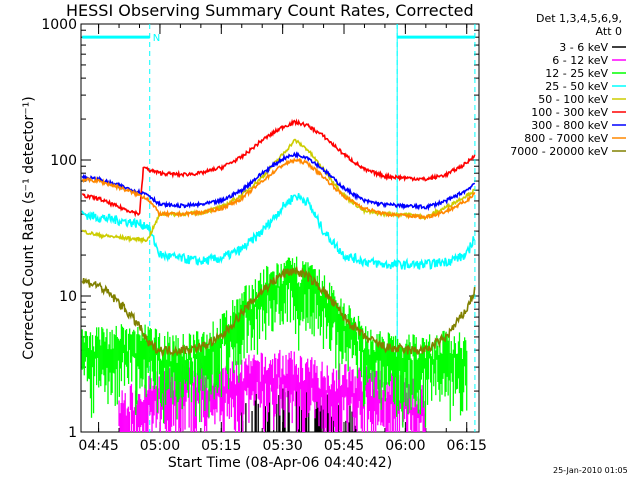  What do you see at coordinates (221, 446) in the screenshot?
I see `xtick-label: 05:15` at bounding box center [221, 446].